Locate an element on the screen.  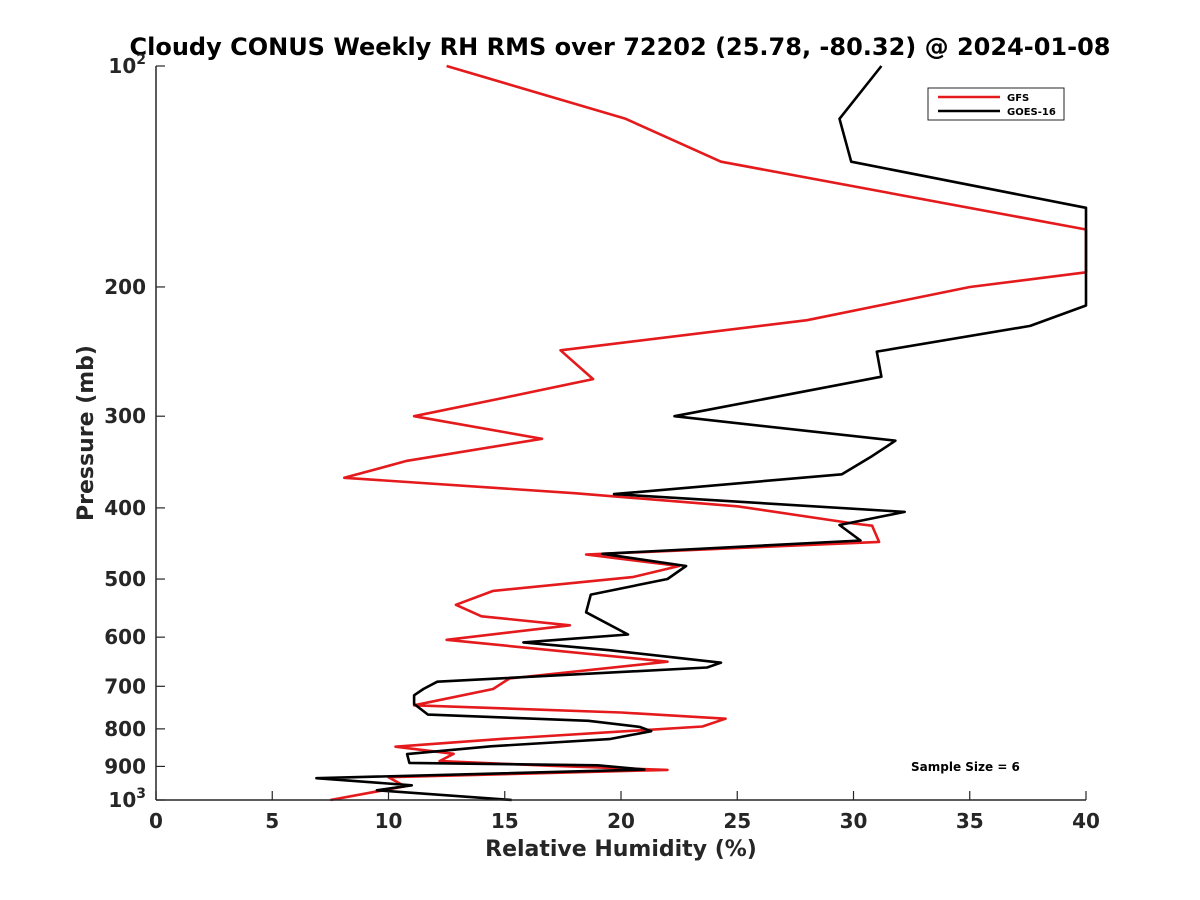
y-tick-label: 10³ is located at coordinates (127, 799).